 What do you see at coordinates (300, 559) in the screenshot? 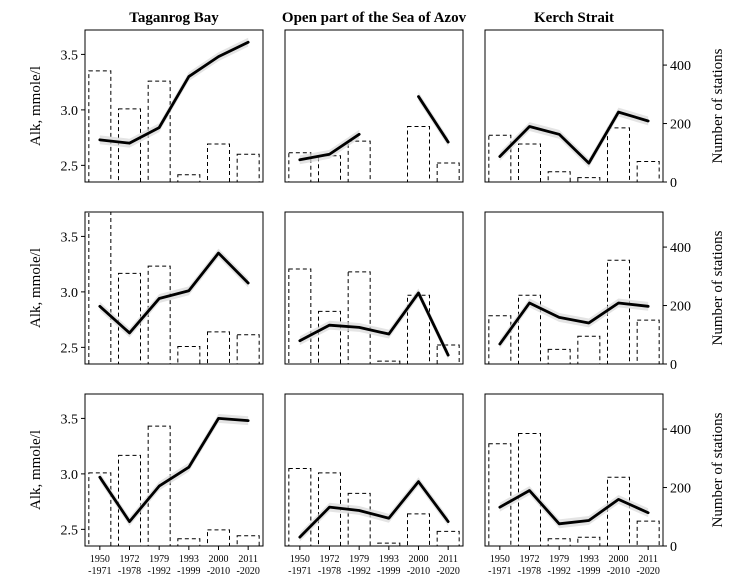
I see `panel-r2c1-xtick-label-0-a: 1950` at bounding box center [300, 559].